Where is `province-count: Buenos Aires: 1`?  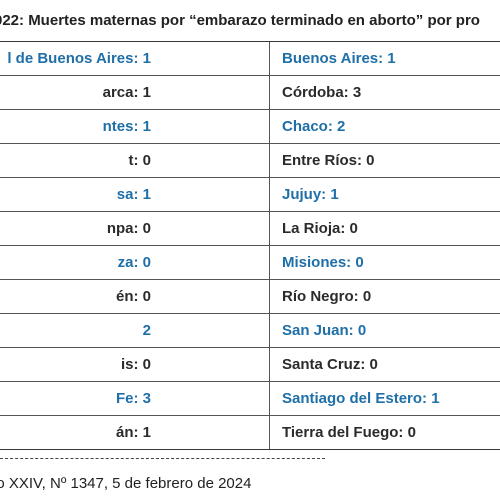
province-count: Buenos Aires: 1 is located at coordinates (339, 58).